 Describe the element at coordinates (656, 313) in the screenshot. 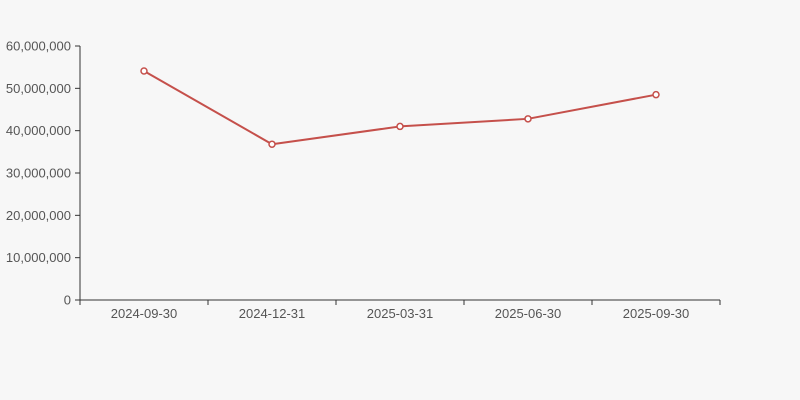

I see `x-axis-label: 2025-09-30` at that location.